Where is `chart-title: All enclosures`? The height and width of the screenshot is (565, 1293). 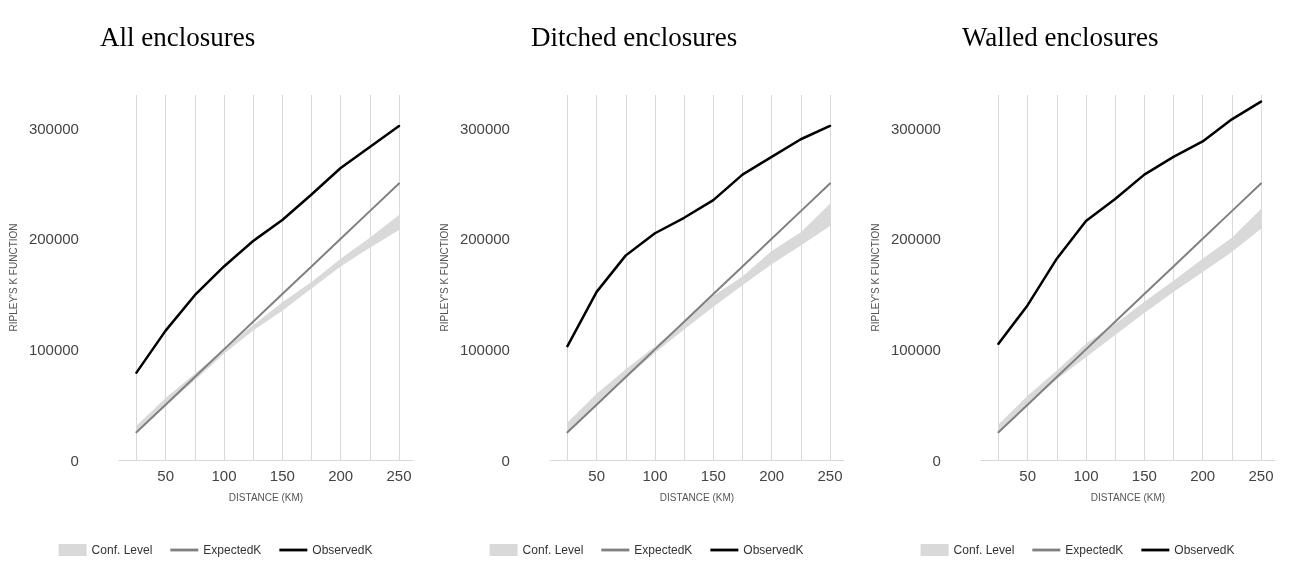
chart-title: All enclosures is located at coordinates (178, 36).